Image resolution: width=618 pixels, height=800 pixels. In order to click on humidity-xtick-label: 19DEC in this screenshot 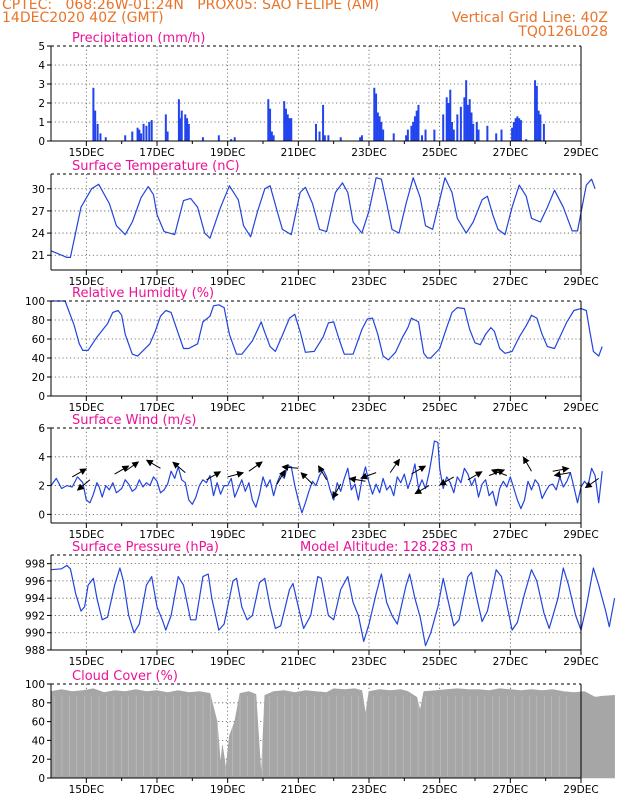, I will do `click(227, 408)`.